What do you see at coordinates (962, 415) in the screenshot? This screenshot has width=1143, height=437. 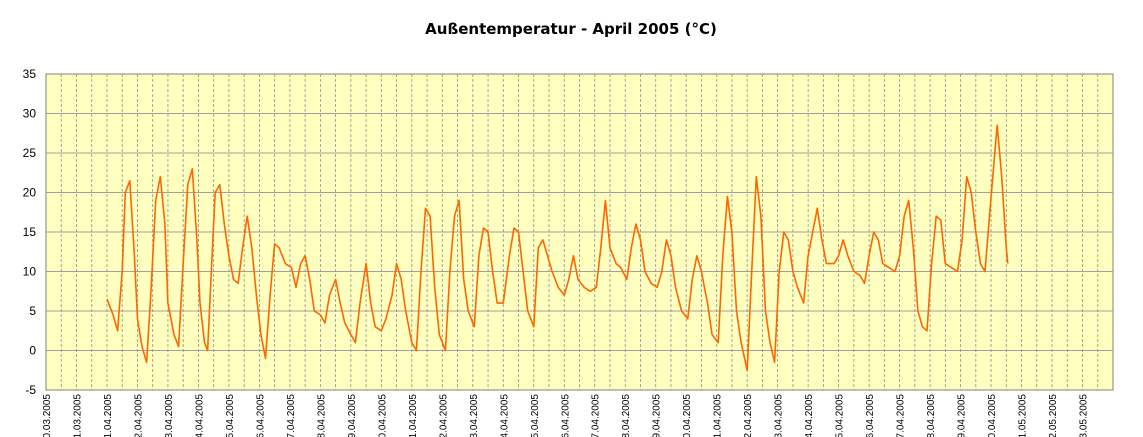 I see `x-tick-label: 29.04.2005` at bounding box center [962, 415].